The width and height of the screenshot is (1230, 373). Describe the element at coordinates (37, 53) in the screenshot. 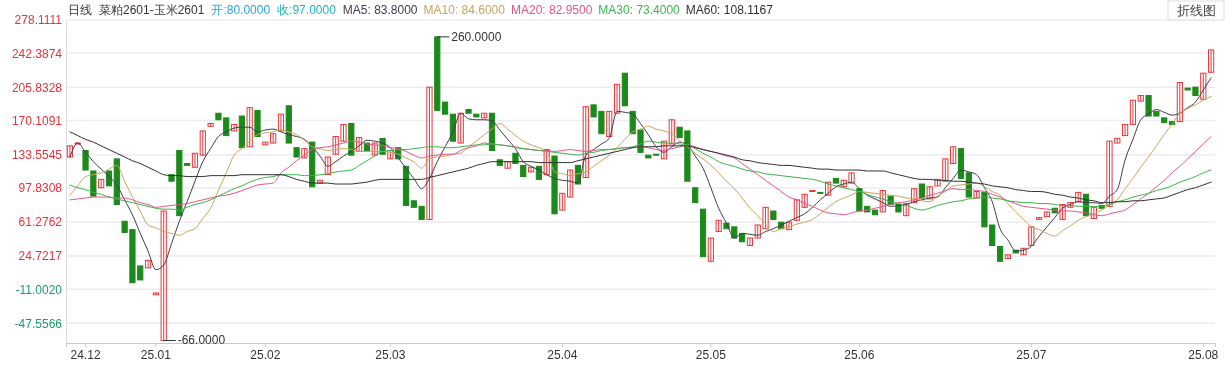

I see `y-tick-label: 242.3874` at that location.